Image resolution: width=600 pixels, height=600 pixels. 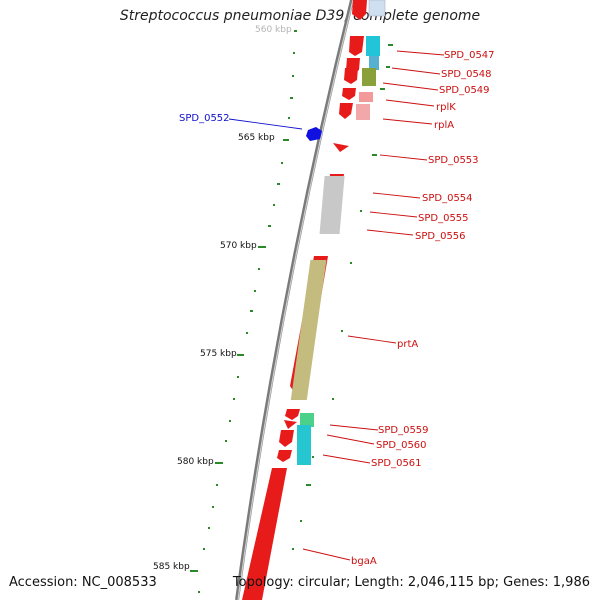 What do you see at coordinates (403, 430) in the screenshot?
I see `gene-label-spd0559: SPD_0559` at bounding box center [403, 430].